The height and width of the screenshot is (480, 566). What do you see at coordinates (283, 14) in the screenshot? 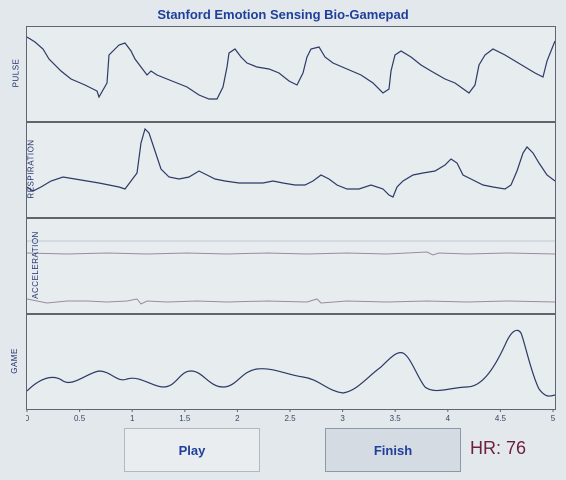
I see `window-title: Stanford Emotion Sensing Bio-Gamepad` at bounding box center [283, 14].